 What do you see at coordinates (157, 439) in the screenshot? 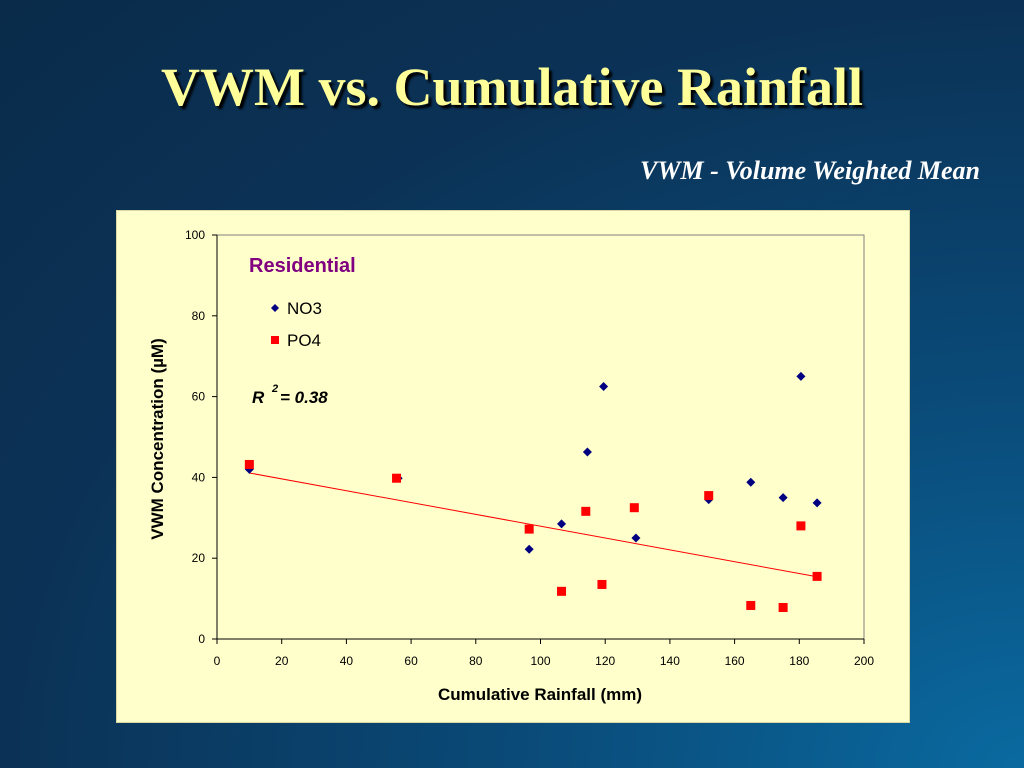
I see `y-axis-label: VWM Concentration (µM)` at bounding box center [157, 439].